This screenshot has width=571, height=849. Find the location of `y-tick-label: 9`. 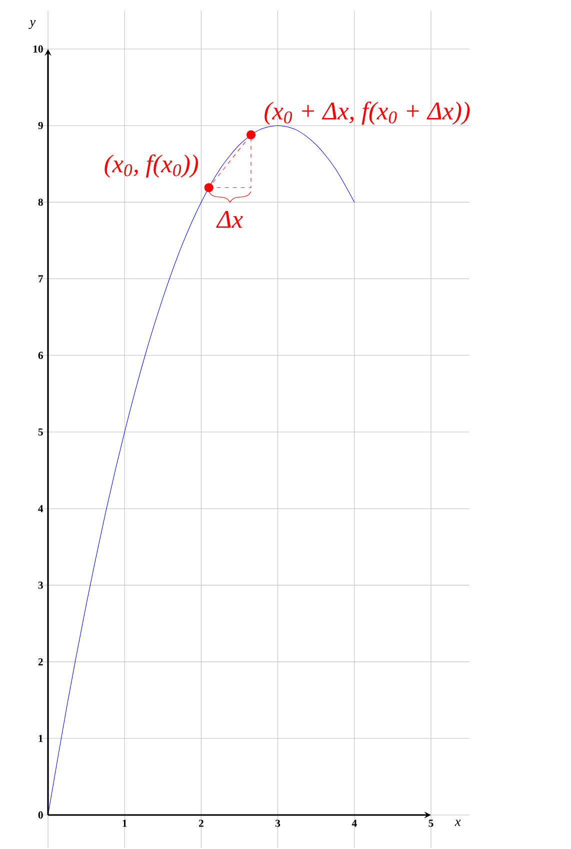

y-tick-label: 9 is located at coordinates (40, 126).